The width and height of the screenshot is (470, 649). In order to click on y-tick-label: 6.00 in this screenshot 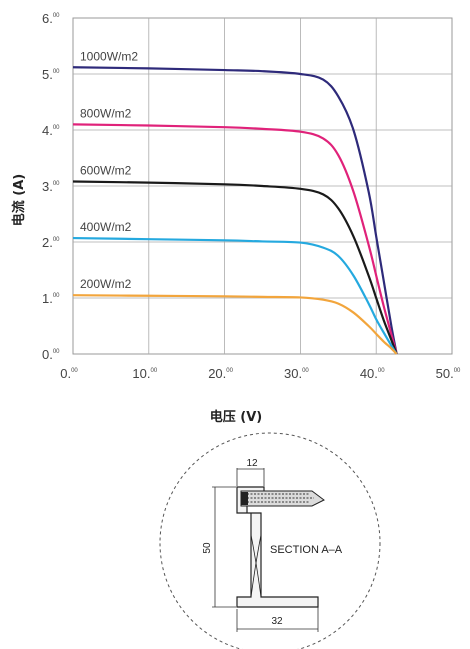, I will do `click(51, 18)`.